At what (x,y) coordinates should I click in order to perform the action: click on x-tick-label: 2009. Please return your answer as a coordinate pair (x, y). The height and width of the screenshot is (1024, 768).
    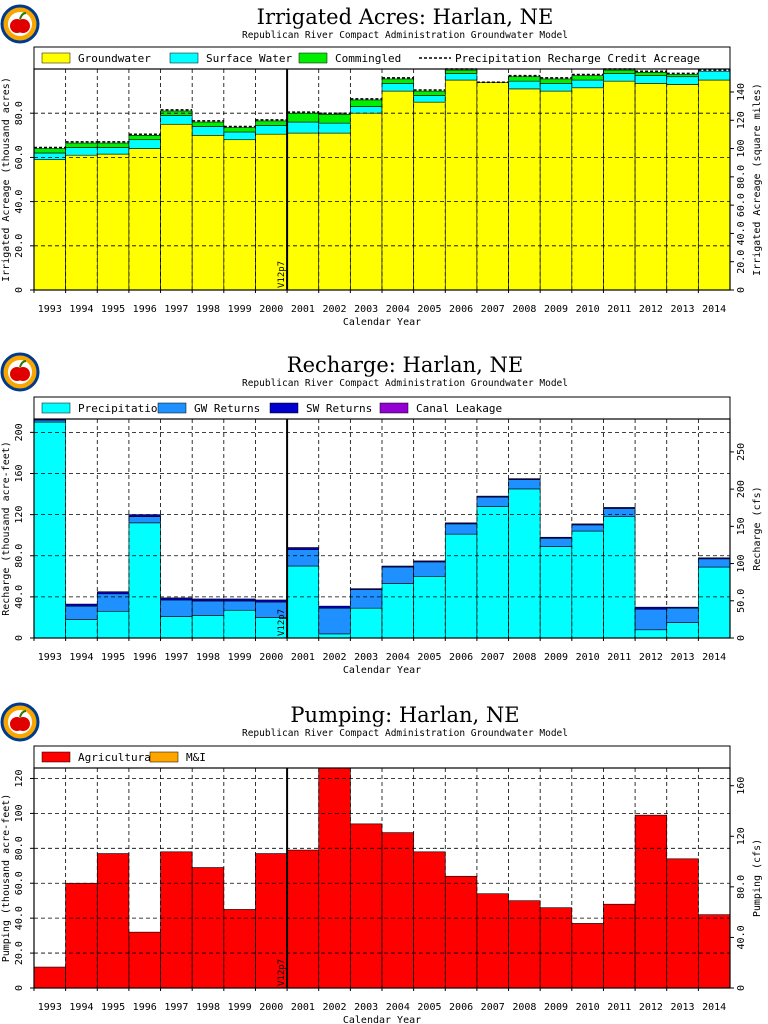
    Looking at the image, I should click on (556, 309).